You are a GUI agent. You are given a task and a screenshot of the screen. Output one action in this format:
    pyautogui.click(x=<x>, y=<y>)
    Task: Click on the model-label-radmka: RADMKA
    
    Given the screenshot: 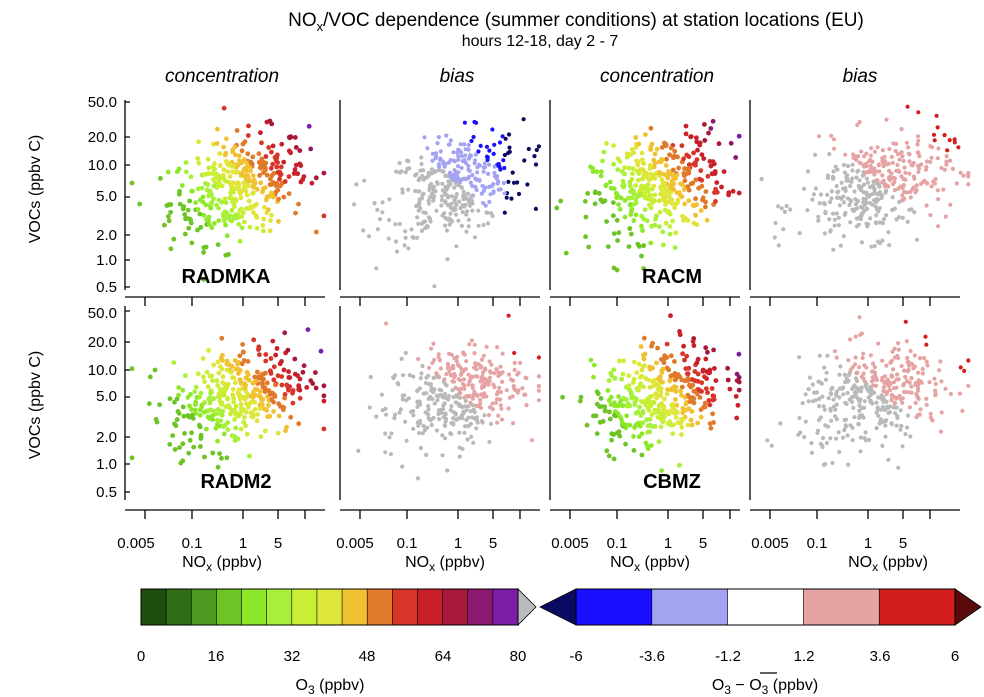 What is the action you would take?
    pyautogui.click(x=226, y=277)
    